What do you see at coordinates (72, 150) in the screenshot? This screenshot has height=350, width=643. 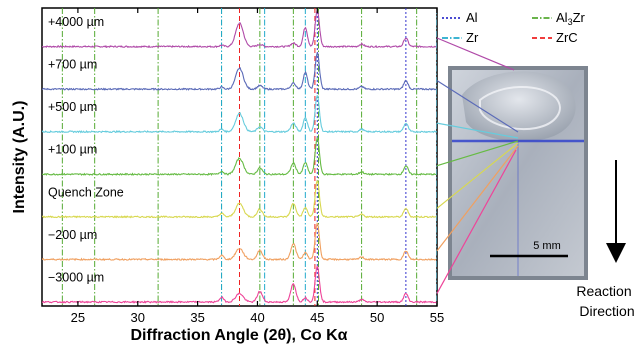 I see `series-label: +100 µm` at bounding box center [72, 150].